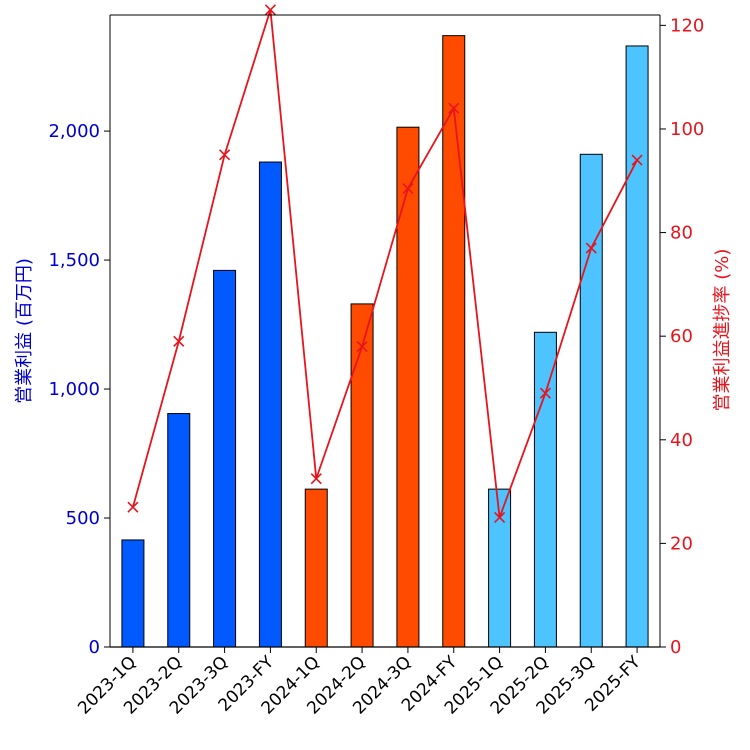 This screenshot has height=750, width=750. I want to click on right-y-axis-label: 営業利益進捗率 (%), so click(722, 330).